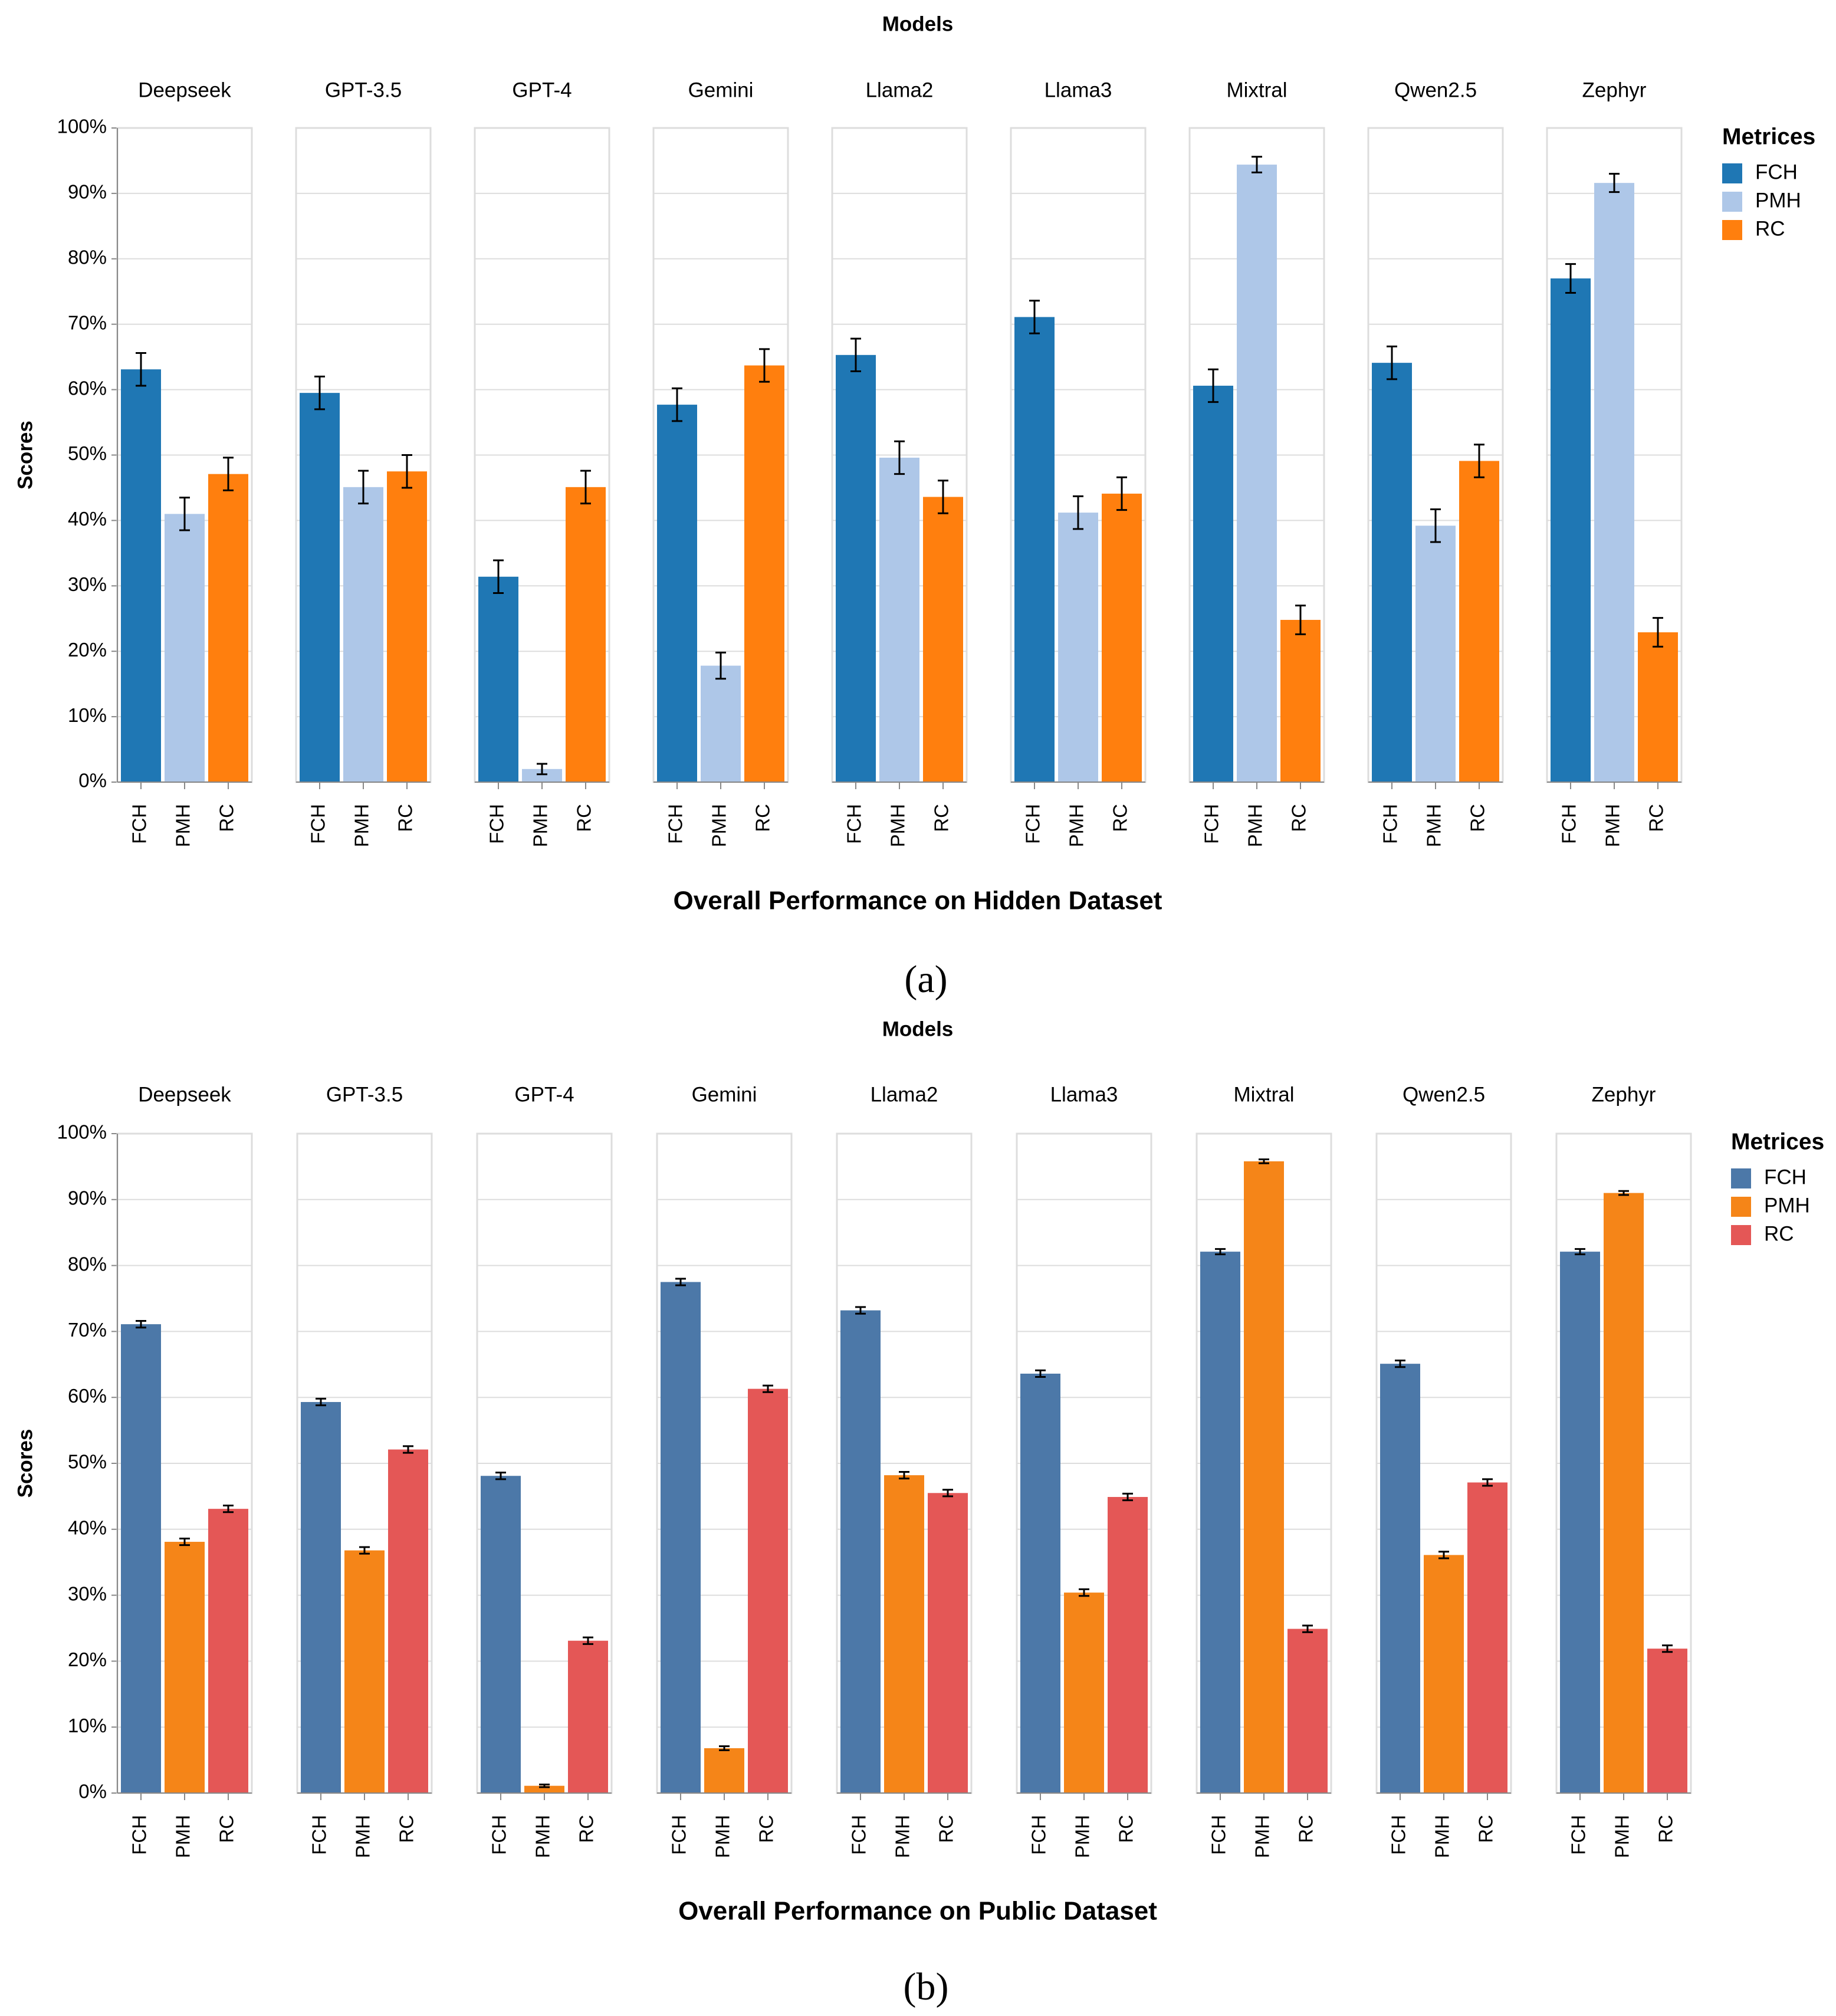 The image size is (1836, 2016). Describe the element at coordinates (943, 639) in the screenshot. I see `bar-llama2-rc` at that location.